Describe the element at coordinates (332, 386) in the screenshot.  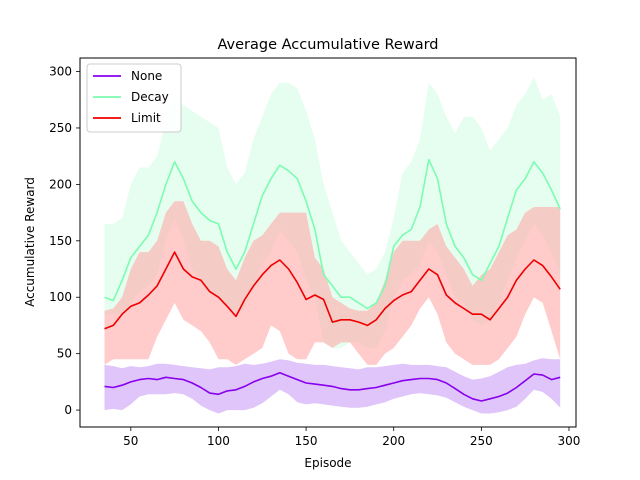
I see `line-none` at that location.